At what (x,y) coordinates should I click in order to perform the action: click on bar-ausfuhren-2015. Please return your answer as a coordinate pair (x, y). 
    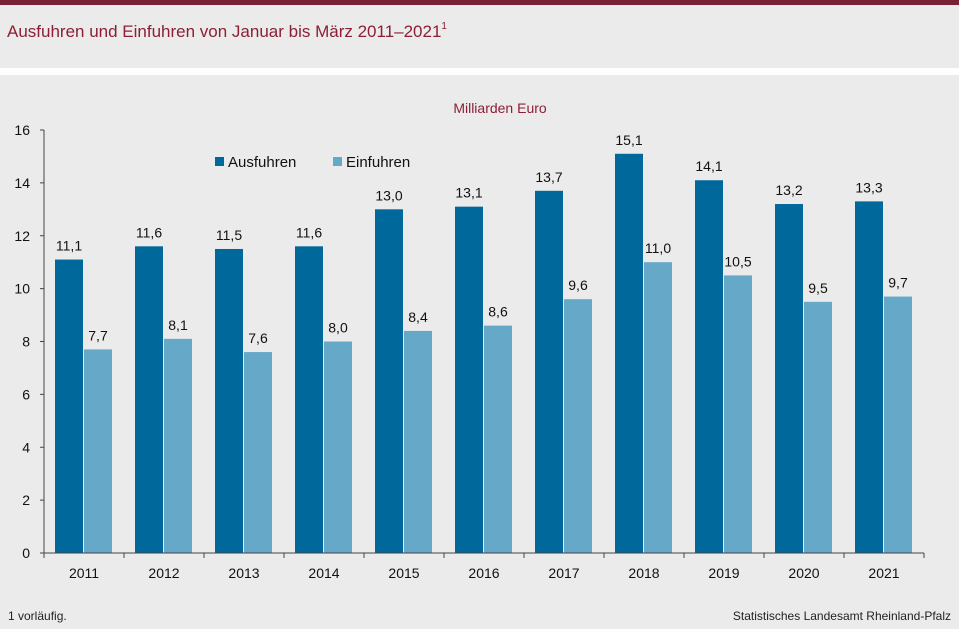
    Looking at the image, I should click on (389, 381).